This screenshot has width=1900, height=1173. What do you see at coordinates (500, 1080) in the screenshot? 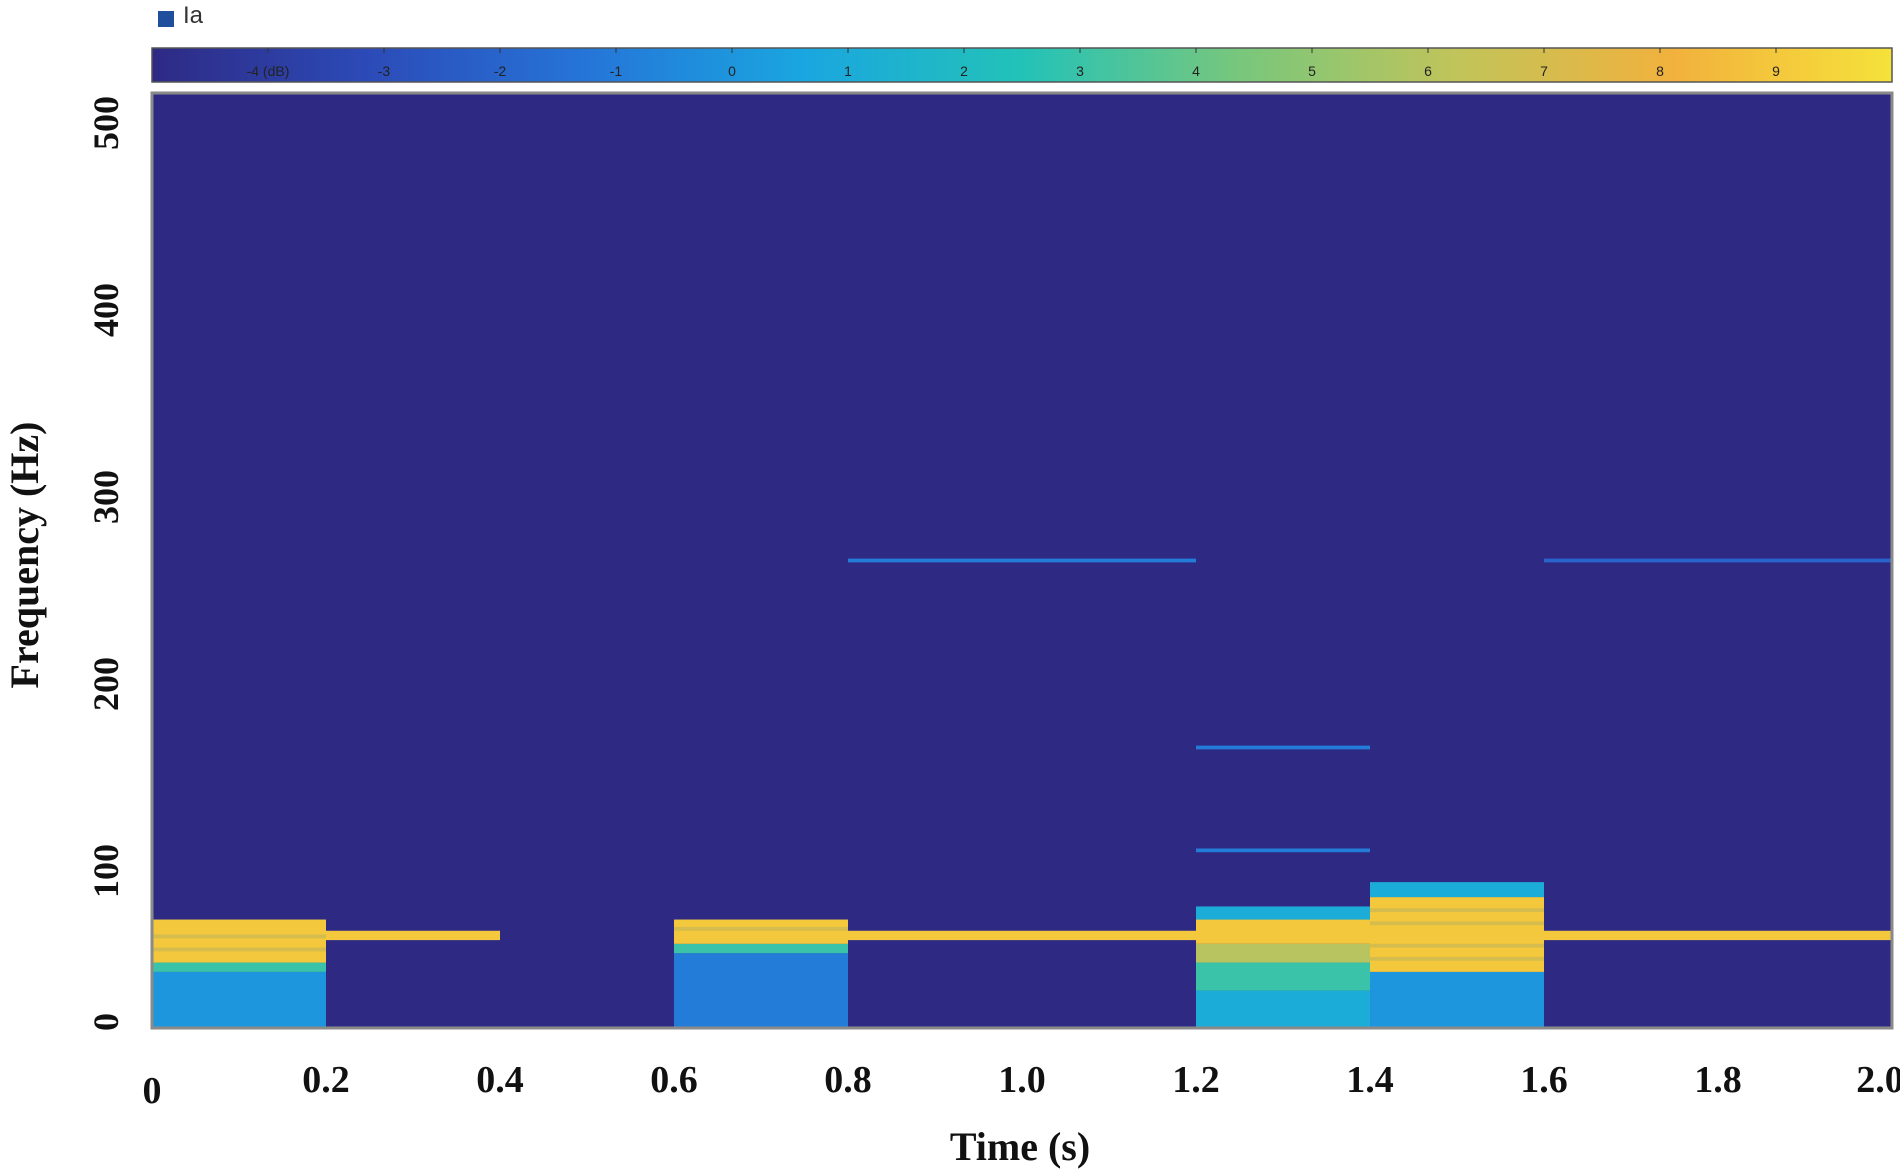
I see `x-tick-label: 0.4` at bounding box center [500, 1080].